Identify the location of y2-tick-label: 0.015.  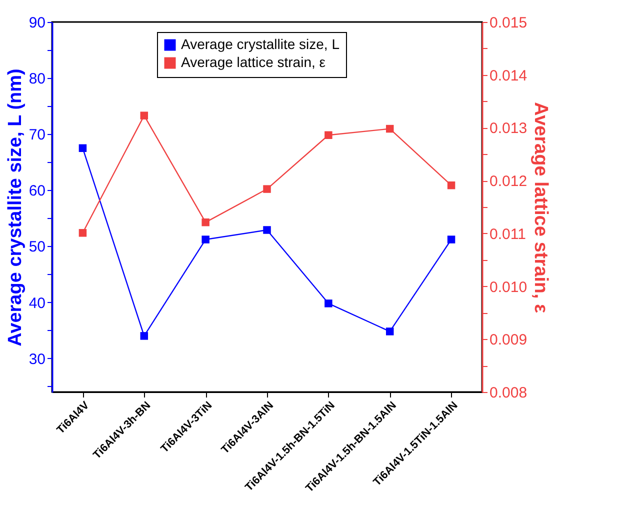
(509, 23).